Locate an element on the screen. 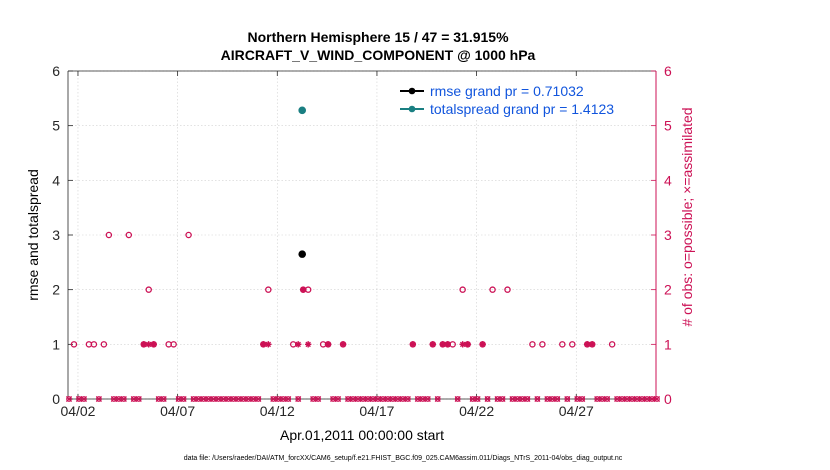  legend-label-rmse: rmse grand pr = 0.71032 is located at coordinates (507, 91).